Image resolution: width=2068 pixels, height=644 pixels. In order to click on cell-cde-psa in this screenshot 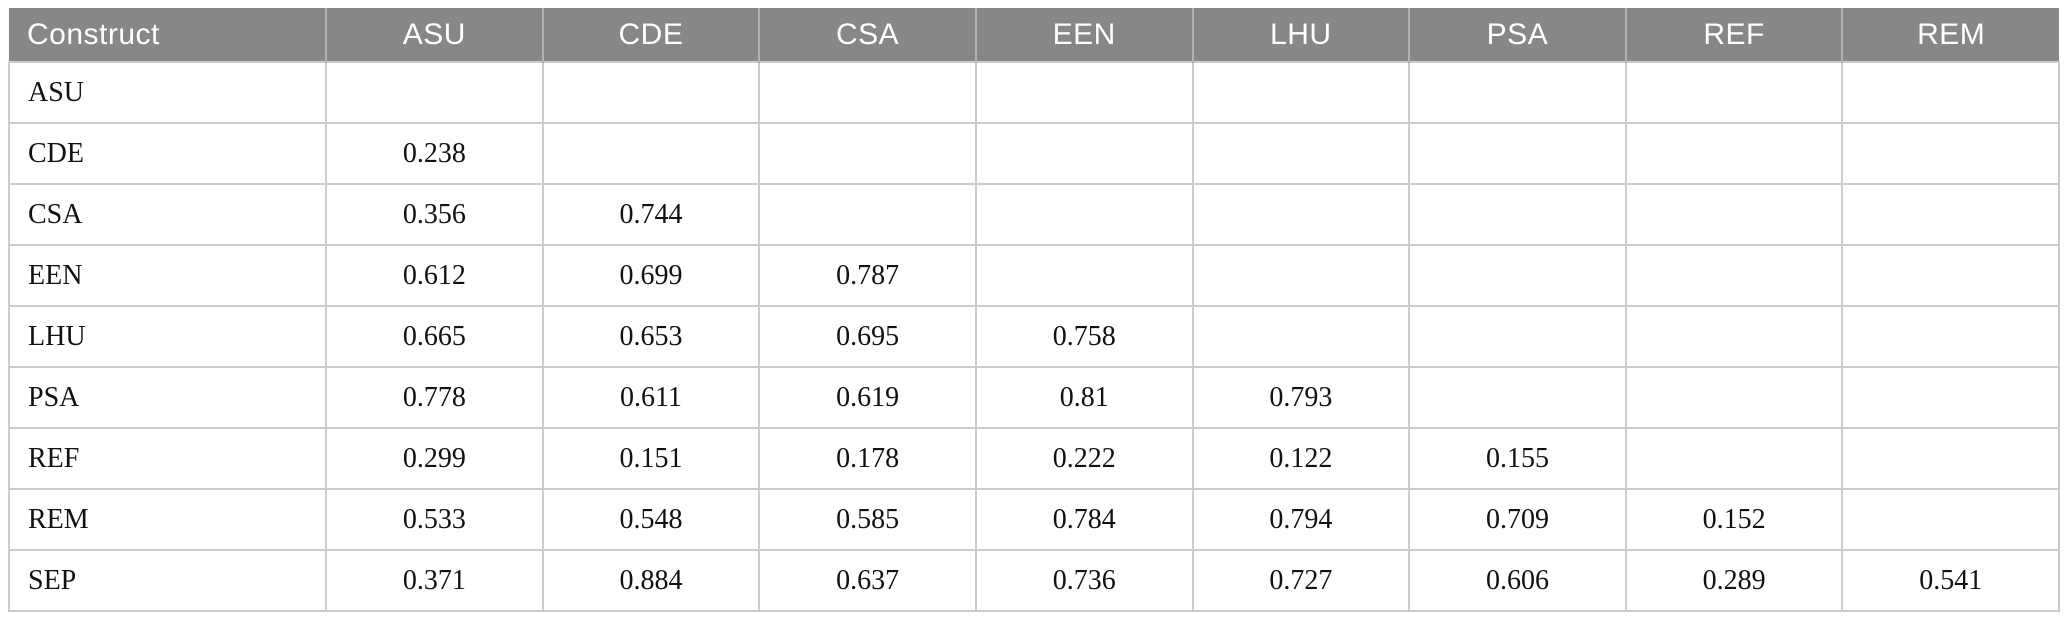, I will do `click(1517, 153)`.